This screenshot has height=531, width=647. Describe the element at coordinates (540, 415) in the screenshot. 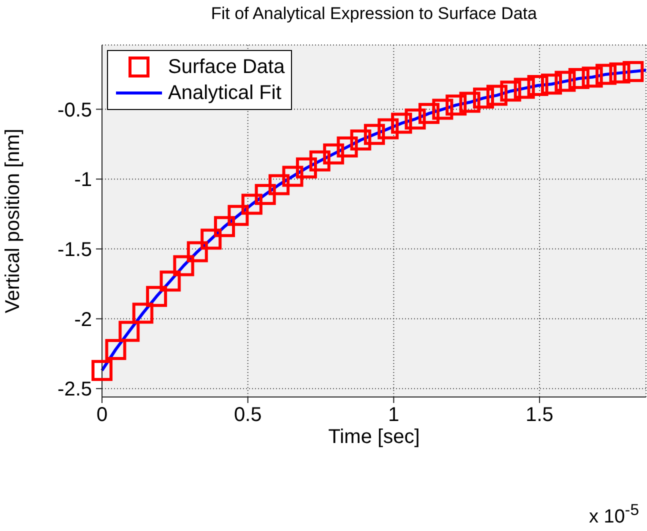

I see `x-tick-label: 1.5` at that location.